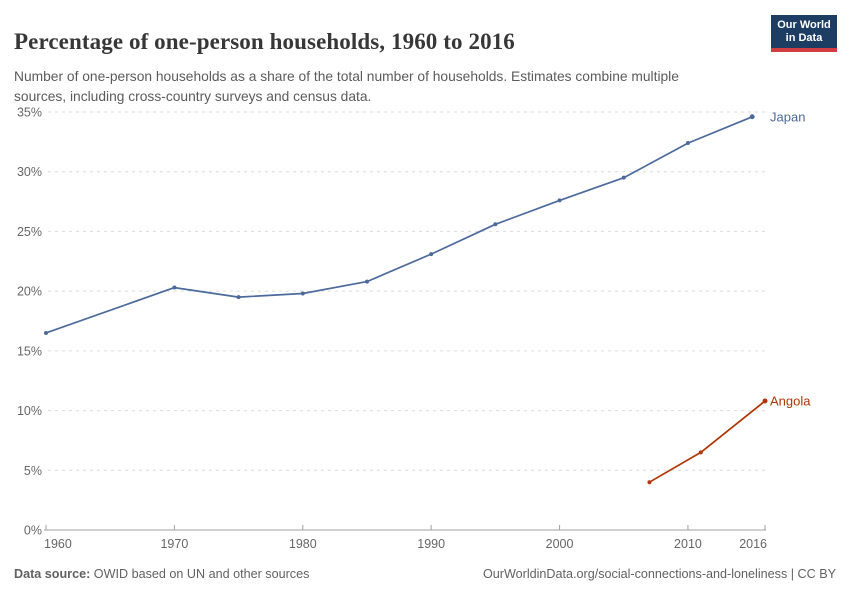 The width and height of the screenshot is (850, 600). I want to click on angola-series: Angola, so click(729, 439).